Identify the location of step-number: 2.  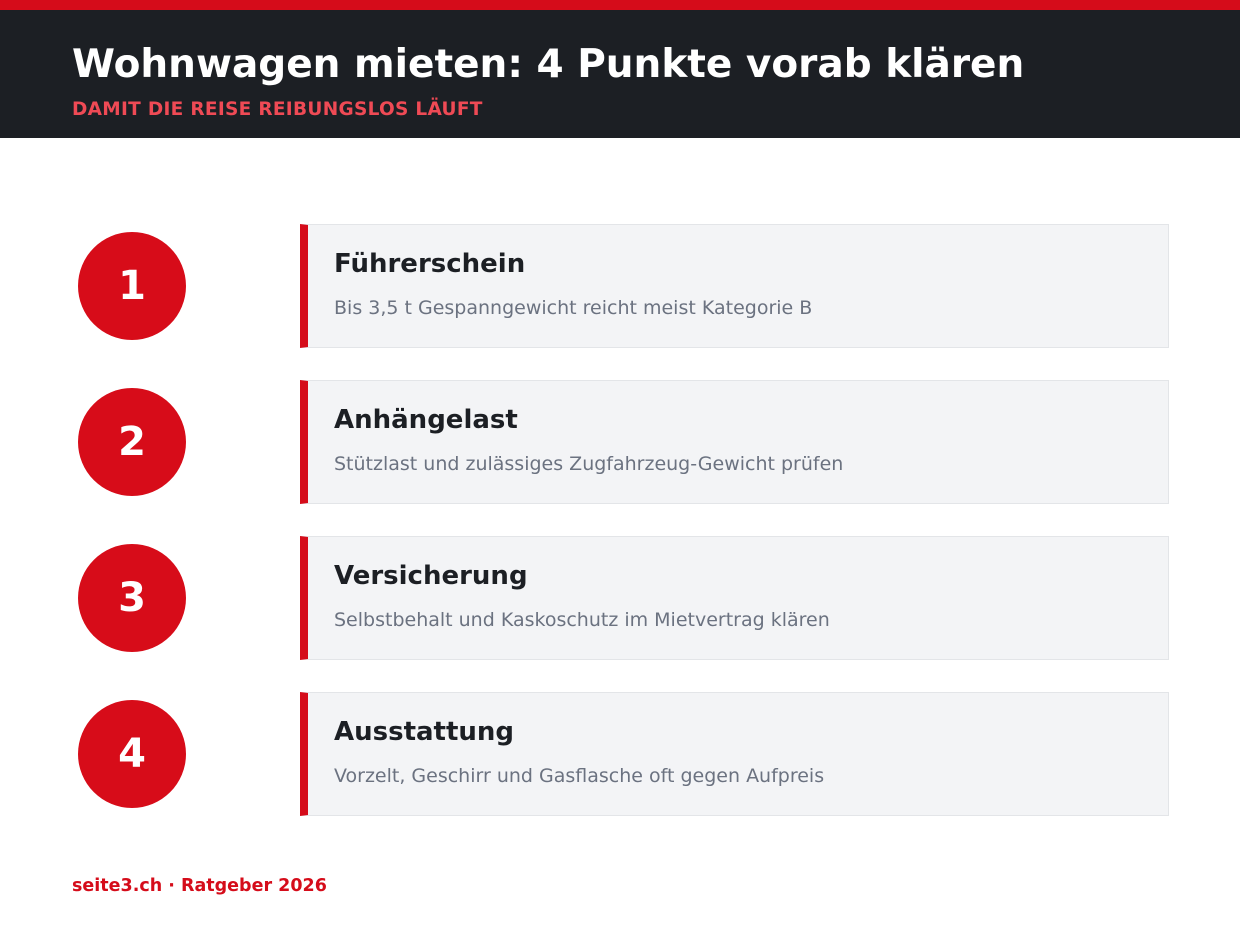
(132, 442).